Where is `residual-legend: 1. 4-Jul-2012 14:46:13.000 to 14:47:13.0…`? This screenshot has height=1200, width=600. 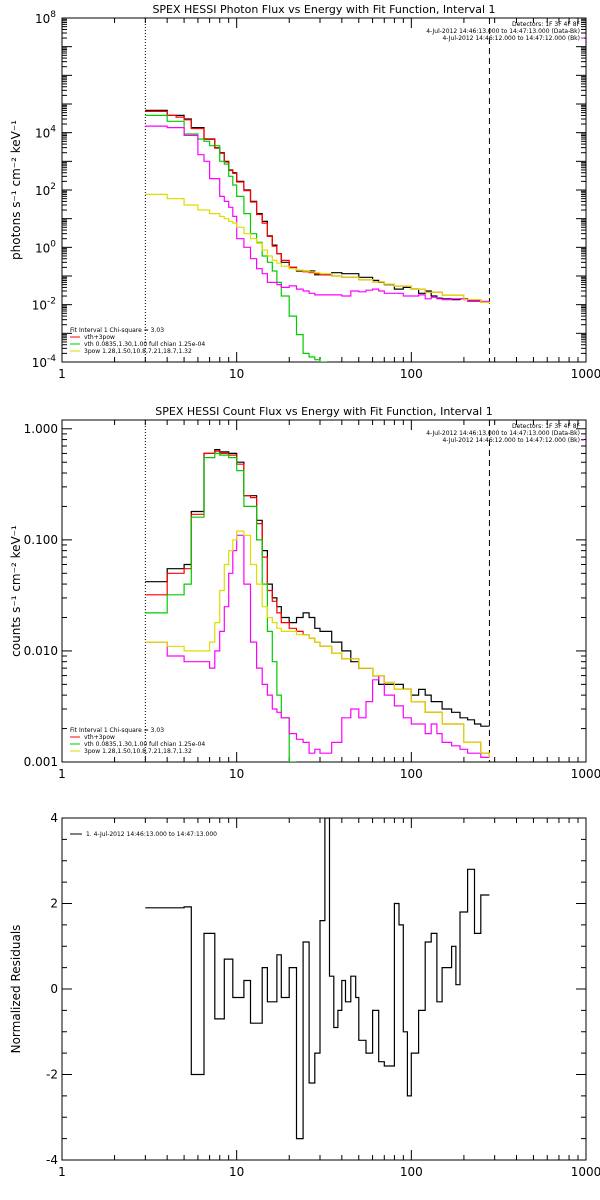 residual-legend: 1. 4-Jul-2012 14:46:13.000 to 14:47:13.0… is located at coordinates (143, 834).